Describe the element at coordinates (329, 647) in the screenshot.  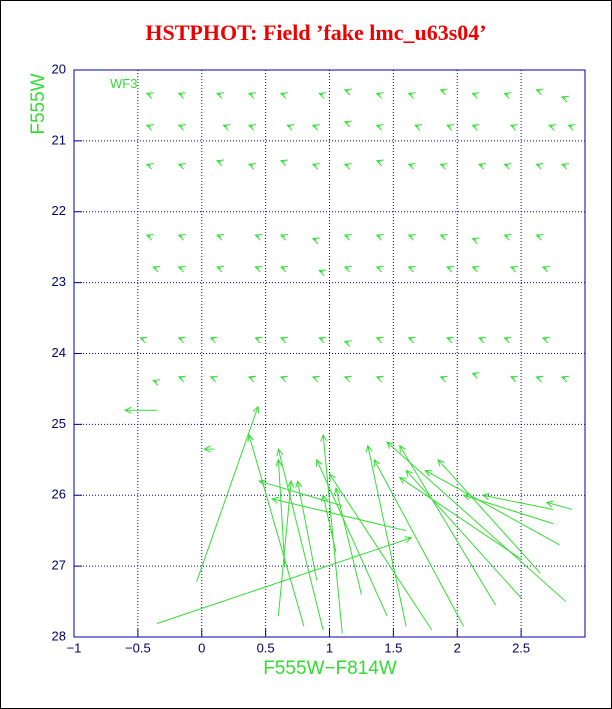
I see `x-tick-label: 1` at that location.